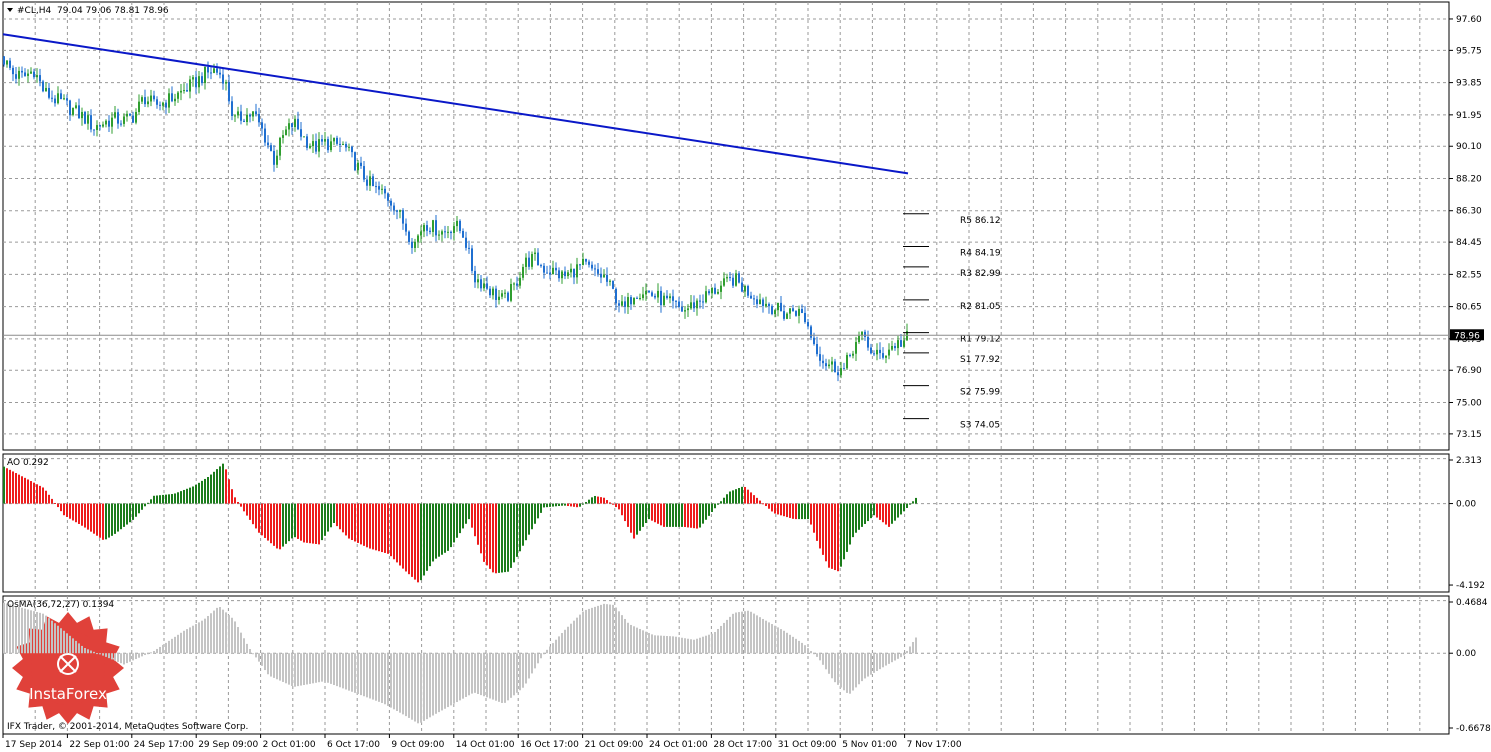 The image size is (1491, 752). Describe the element at coordinates (455, 104) in the screenshot. I see `bearish-trendline` at that location.